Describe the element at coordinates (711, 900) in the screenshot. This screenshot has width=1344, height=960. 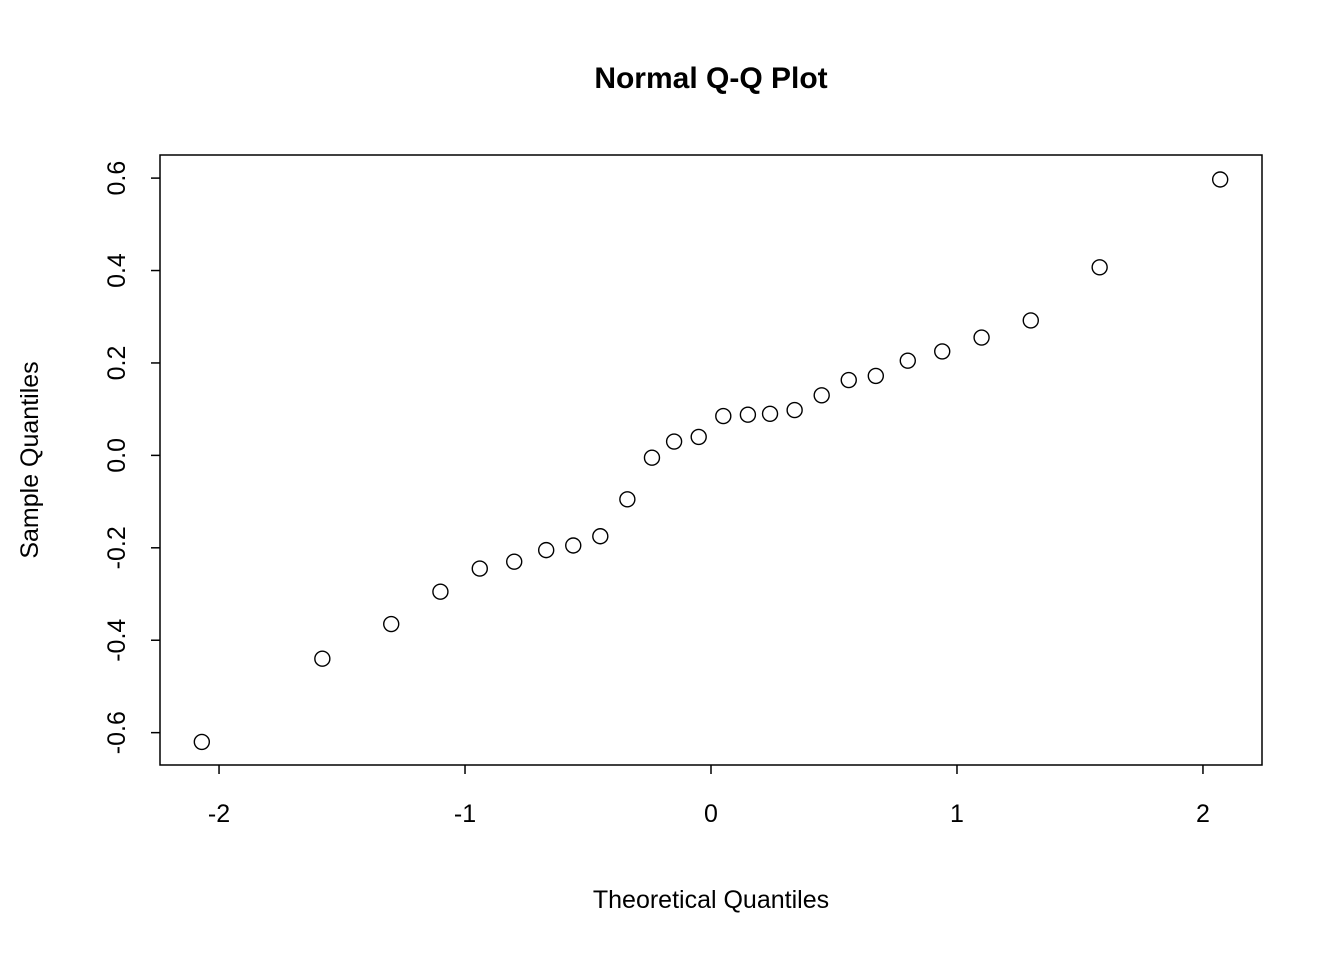
I see `x-axis-label: Theoretical Quantiles` at that location.